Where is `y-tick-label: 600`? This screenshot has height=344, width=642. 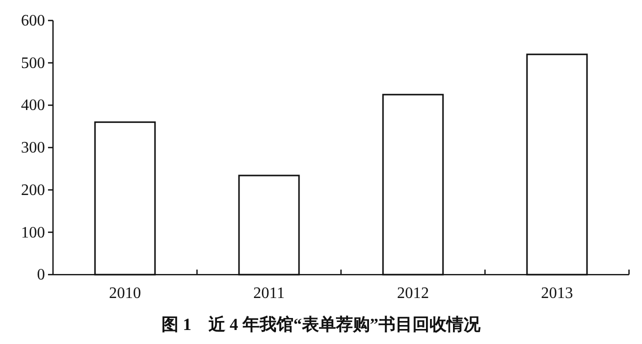 y-tick-label: 600 is located at coordinates (33, 21).